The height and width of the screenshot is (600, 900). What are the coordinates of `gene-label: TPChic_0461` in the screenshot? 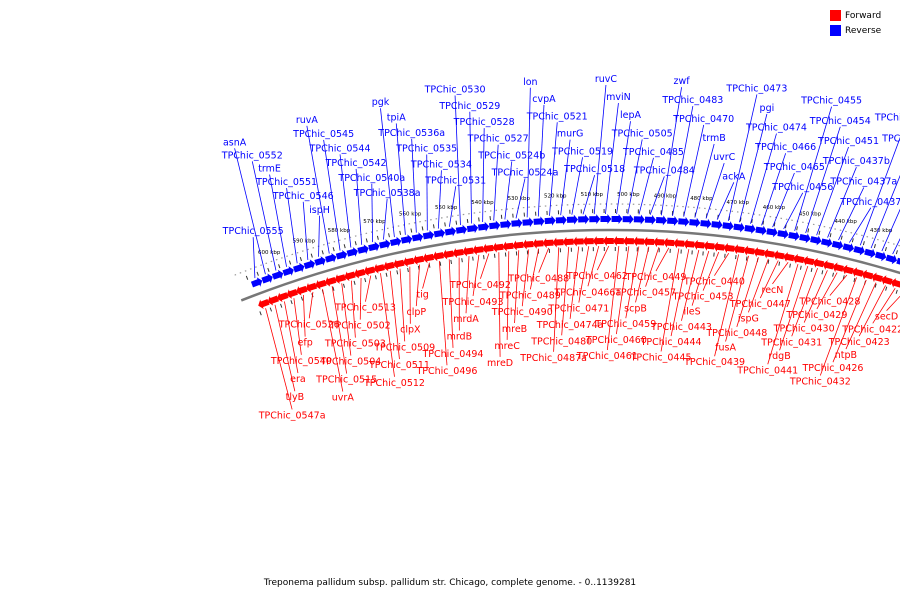 It's located at (607, 356).